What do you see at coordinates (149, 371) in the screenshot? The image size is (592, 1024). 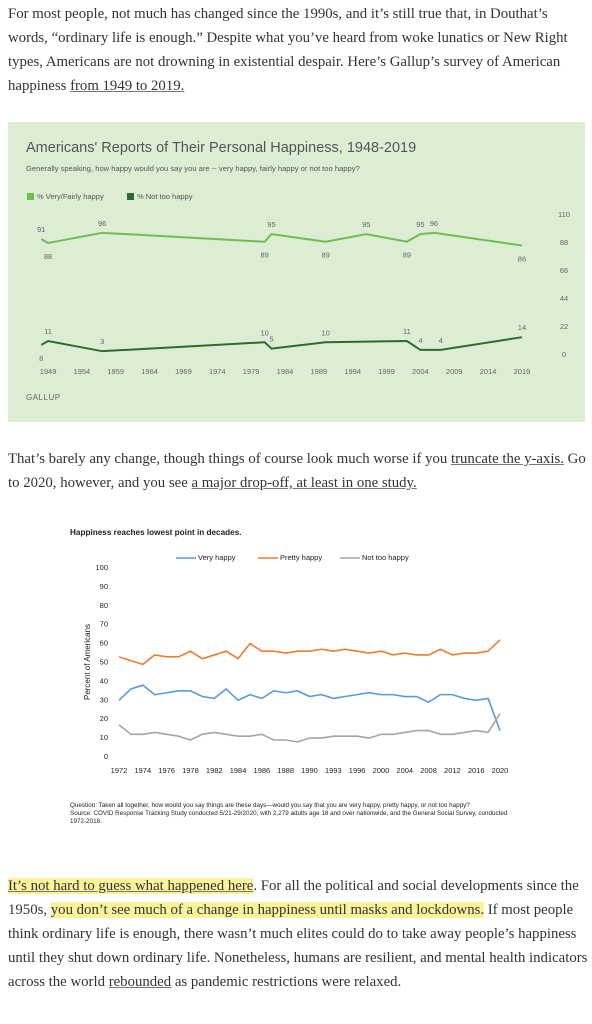 I see `x-tick-label: 1964` at bounding box center [149, 371].